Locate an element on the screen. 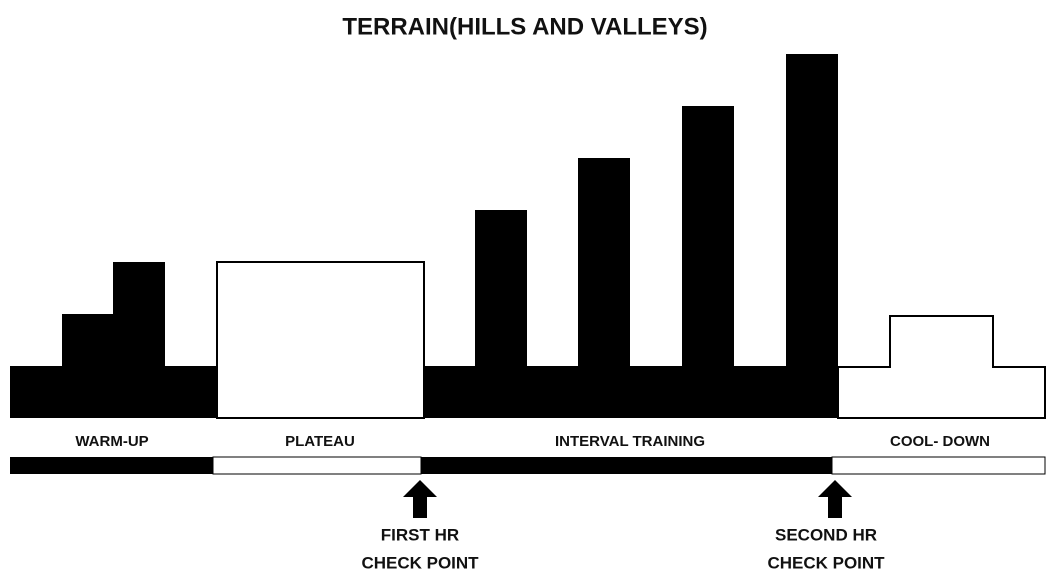 This screenshot has width=1050, height=581. cool-down-terrain is located at coordinates (941, 367).